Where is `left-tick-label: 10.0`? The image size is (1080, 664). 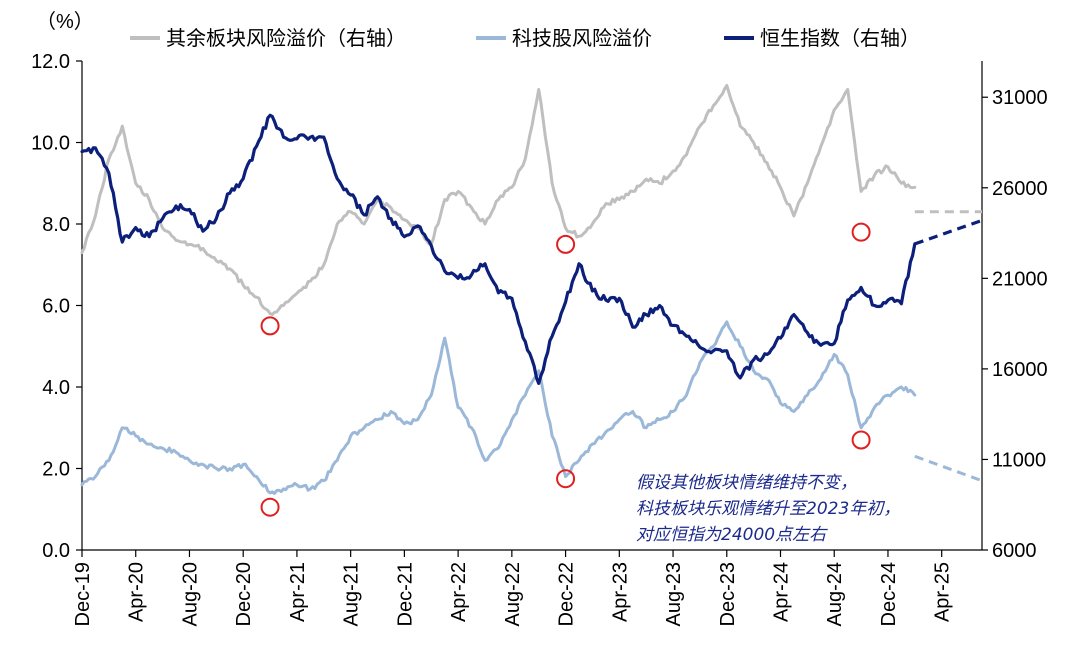
left-tick-label: 10.0 is located at coordinates (50, 144).